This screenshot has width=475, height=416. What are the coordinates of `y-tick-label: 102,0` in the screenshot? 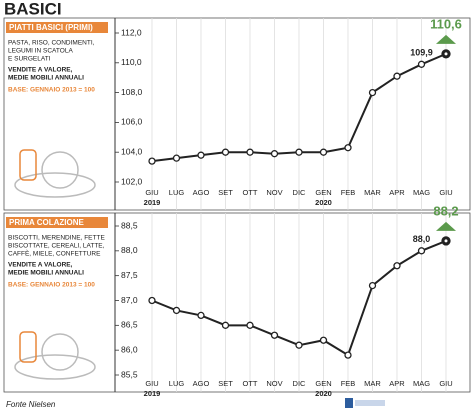 It's located at (132, 181).